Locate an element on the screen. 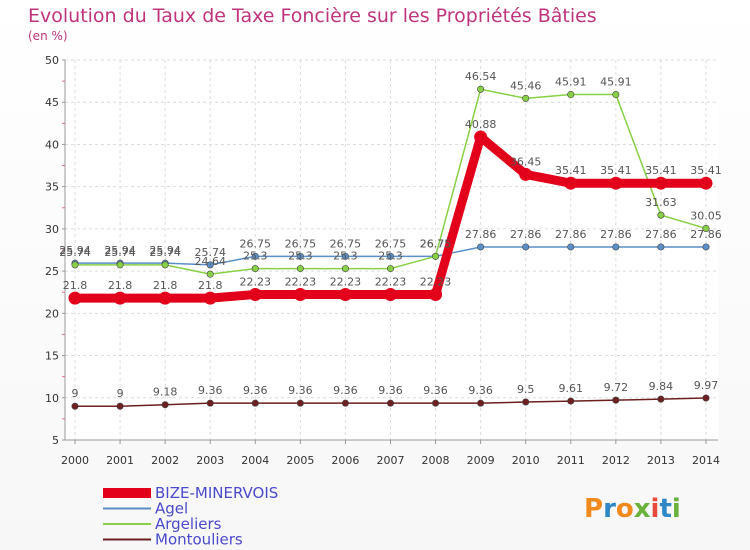 Image resolution: width=750 pixels, height=550 pixels. data-label: 45.91 is located at coordinates (616, 82).